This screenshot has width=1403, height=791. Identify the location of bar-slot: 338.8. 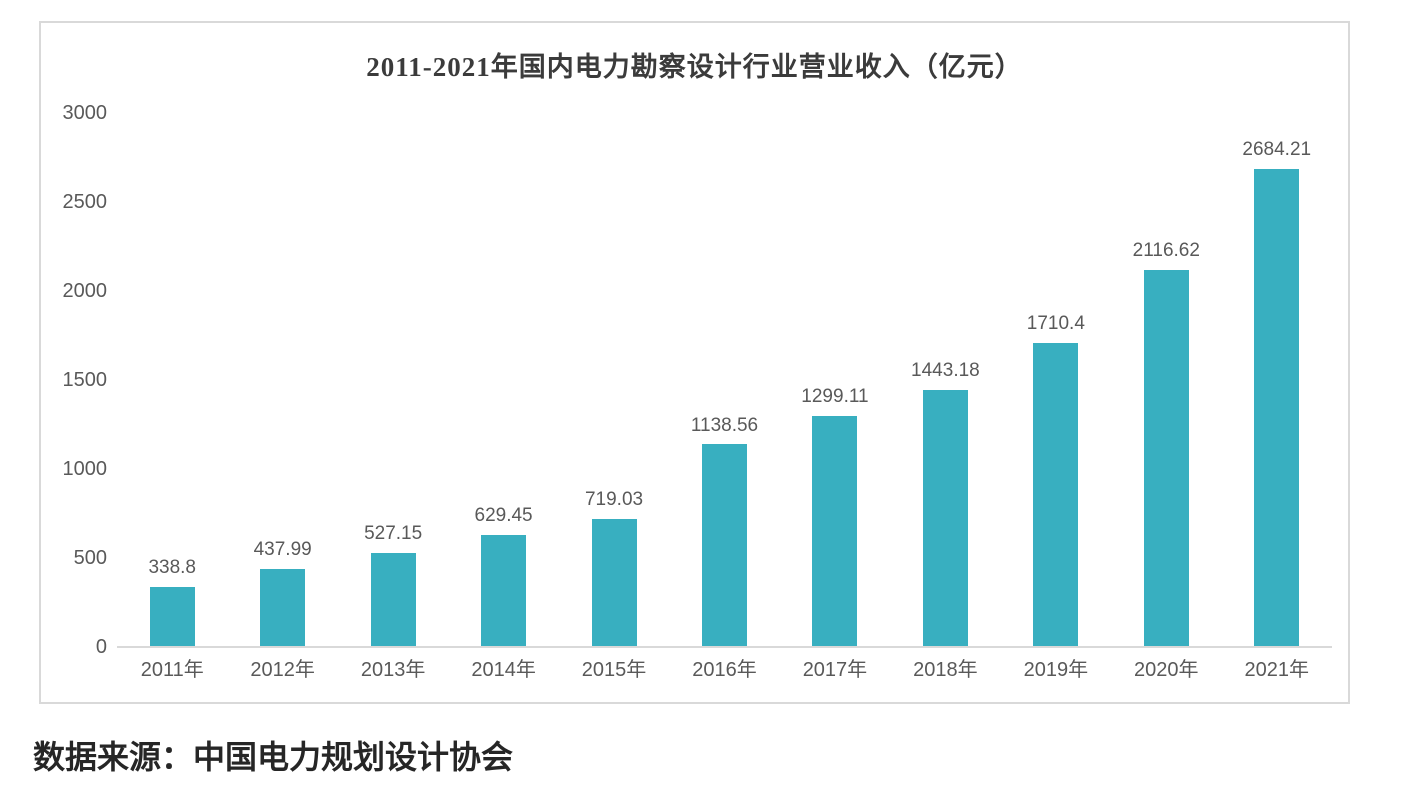
(172, 380).